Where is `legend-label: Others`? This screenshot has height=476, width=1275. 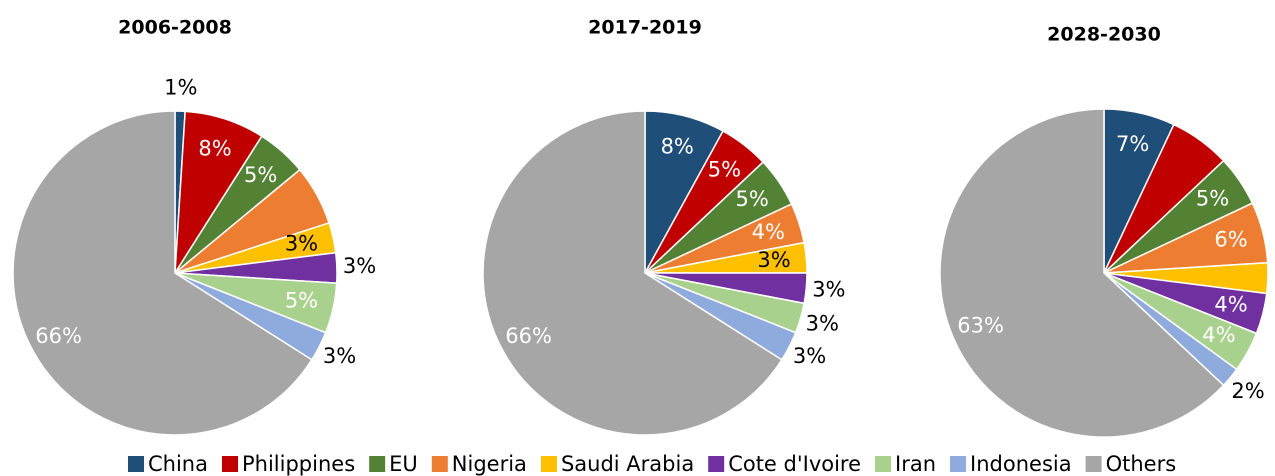
legend-label: Others is located at coordinates (1141, 464).